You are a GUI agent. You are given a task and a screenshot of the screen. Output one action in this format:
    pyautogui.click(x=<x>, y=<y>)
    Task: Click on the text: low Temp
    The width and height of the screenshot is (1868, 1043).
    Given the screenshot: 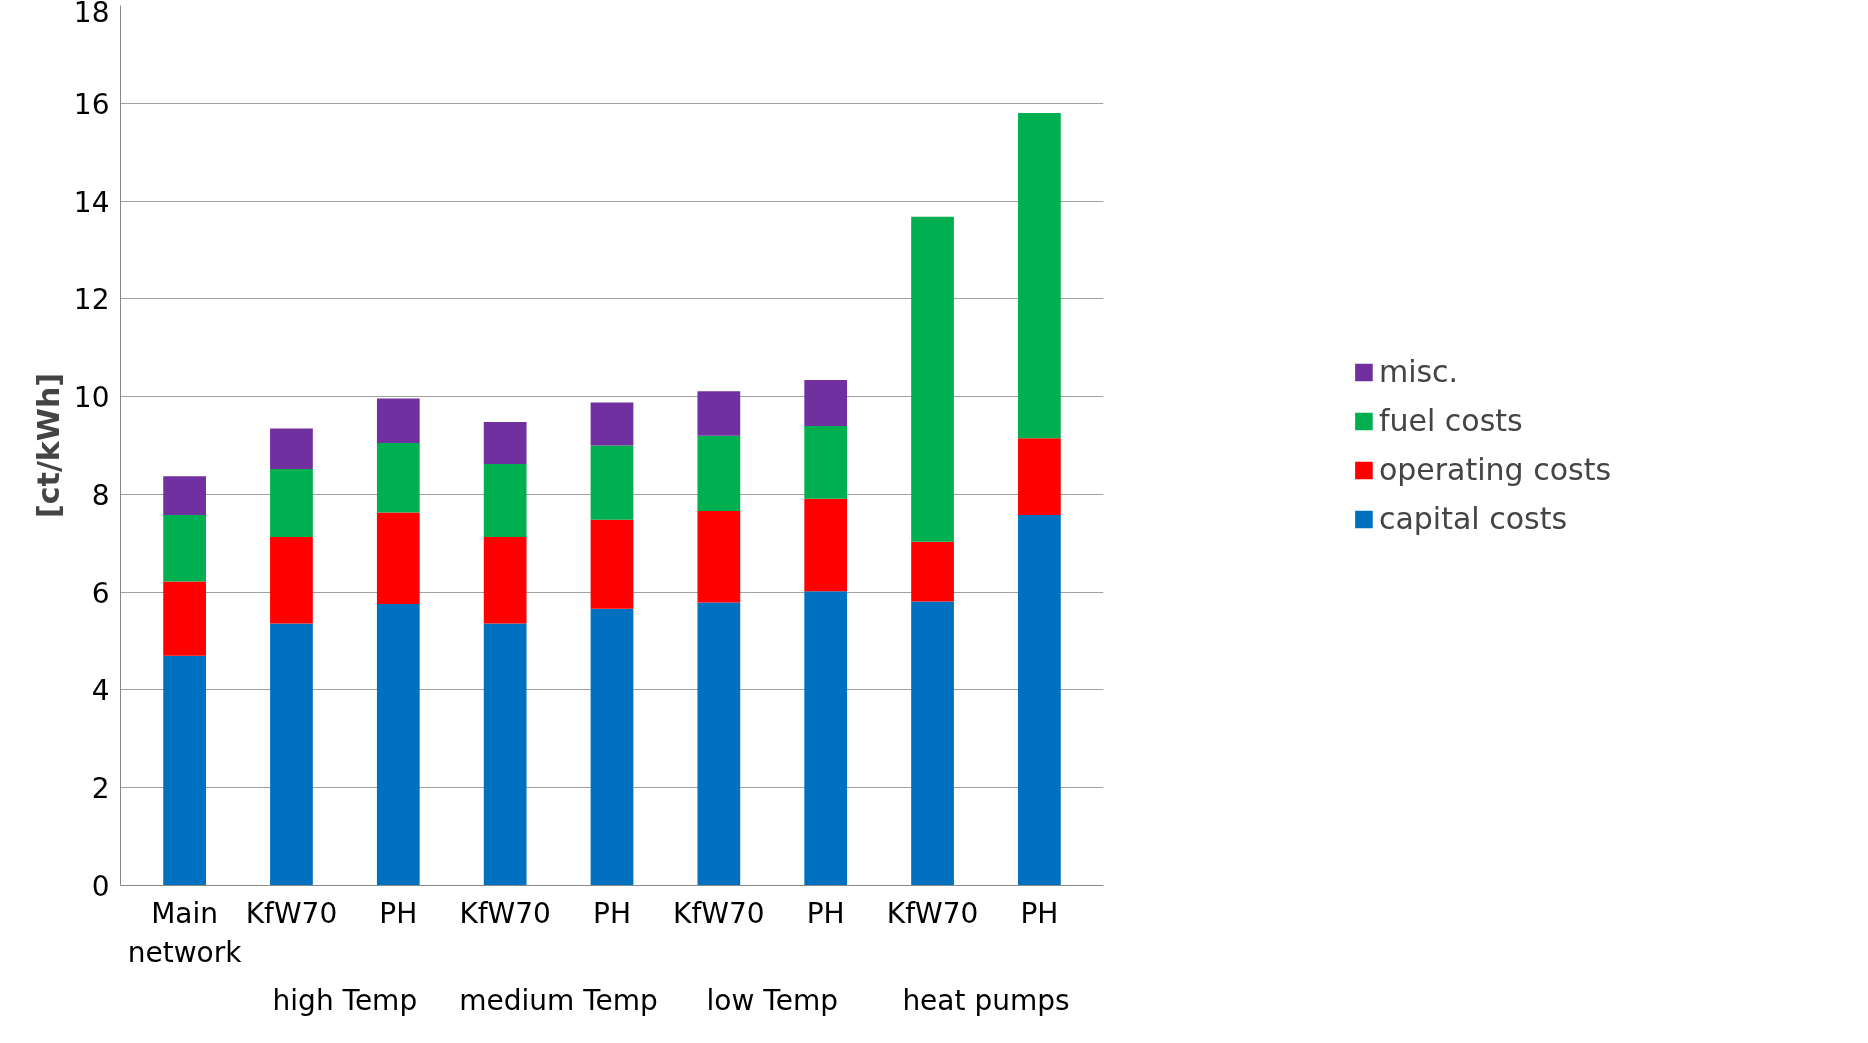 What is the action you would take?
    pyautogui.click(x=772, y=1000)
    